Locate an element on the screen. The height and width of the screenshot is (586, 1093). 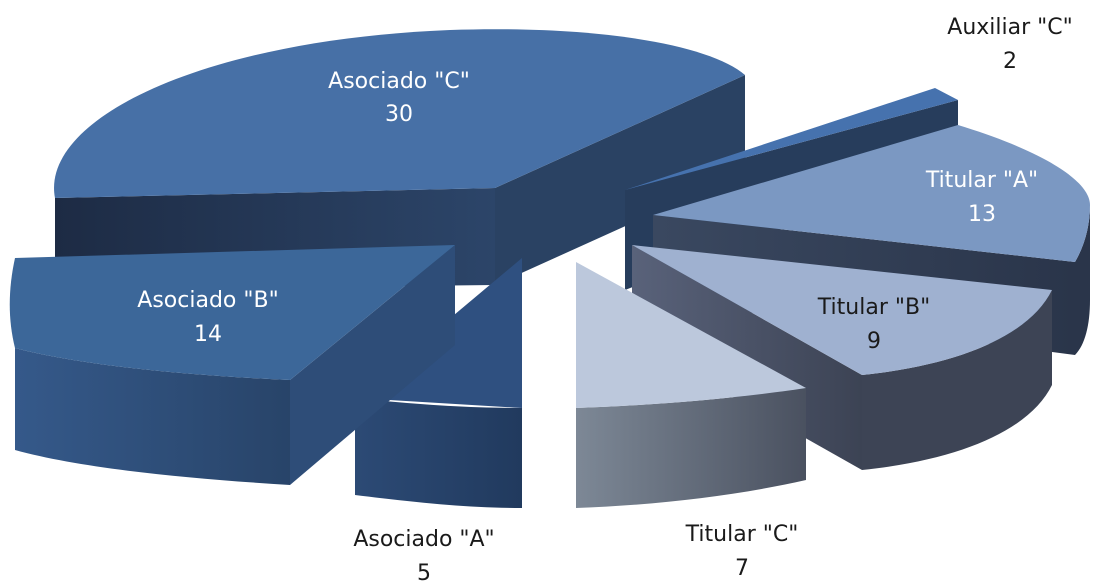
slice-asociado-c-cut is located at coordinates (620, 180).